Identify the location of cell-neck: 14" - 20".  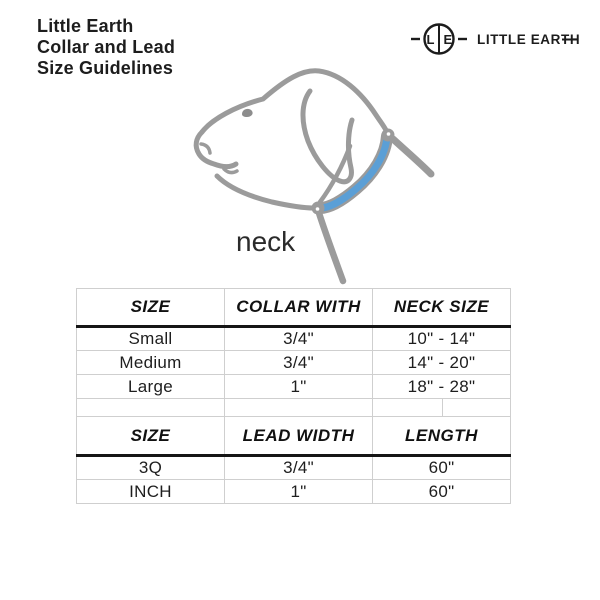
(441, 362).